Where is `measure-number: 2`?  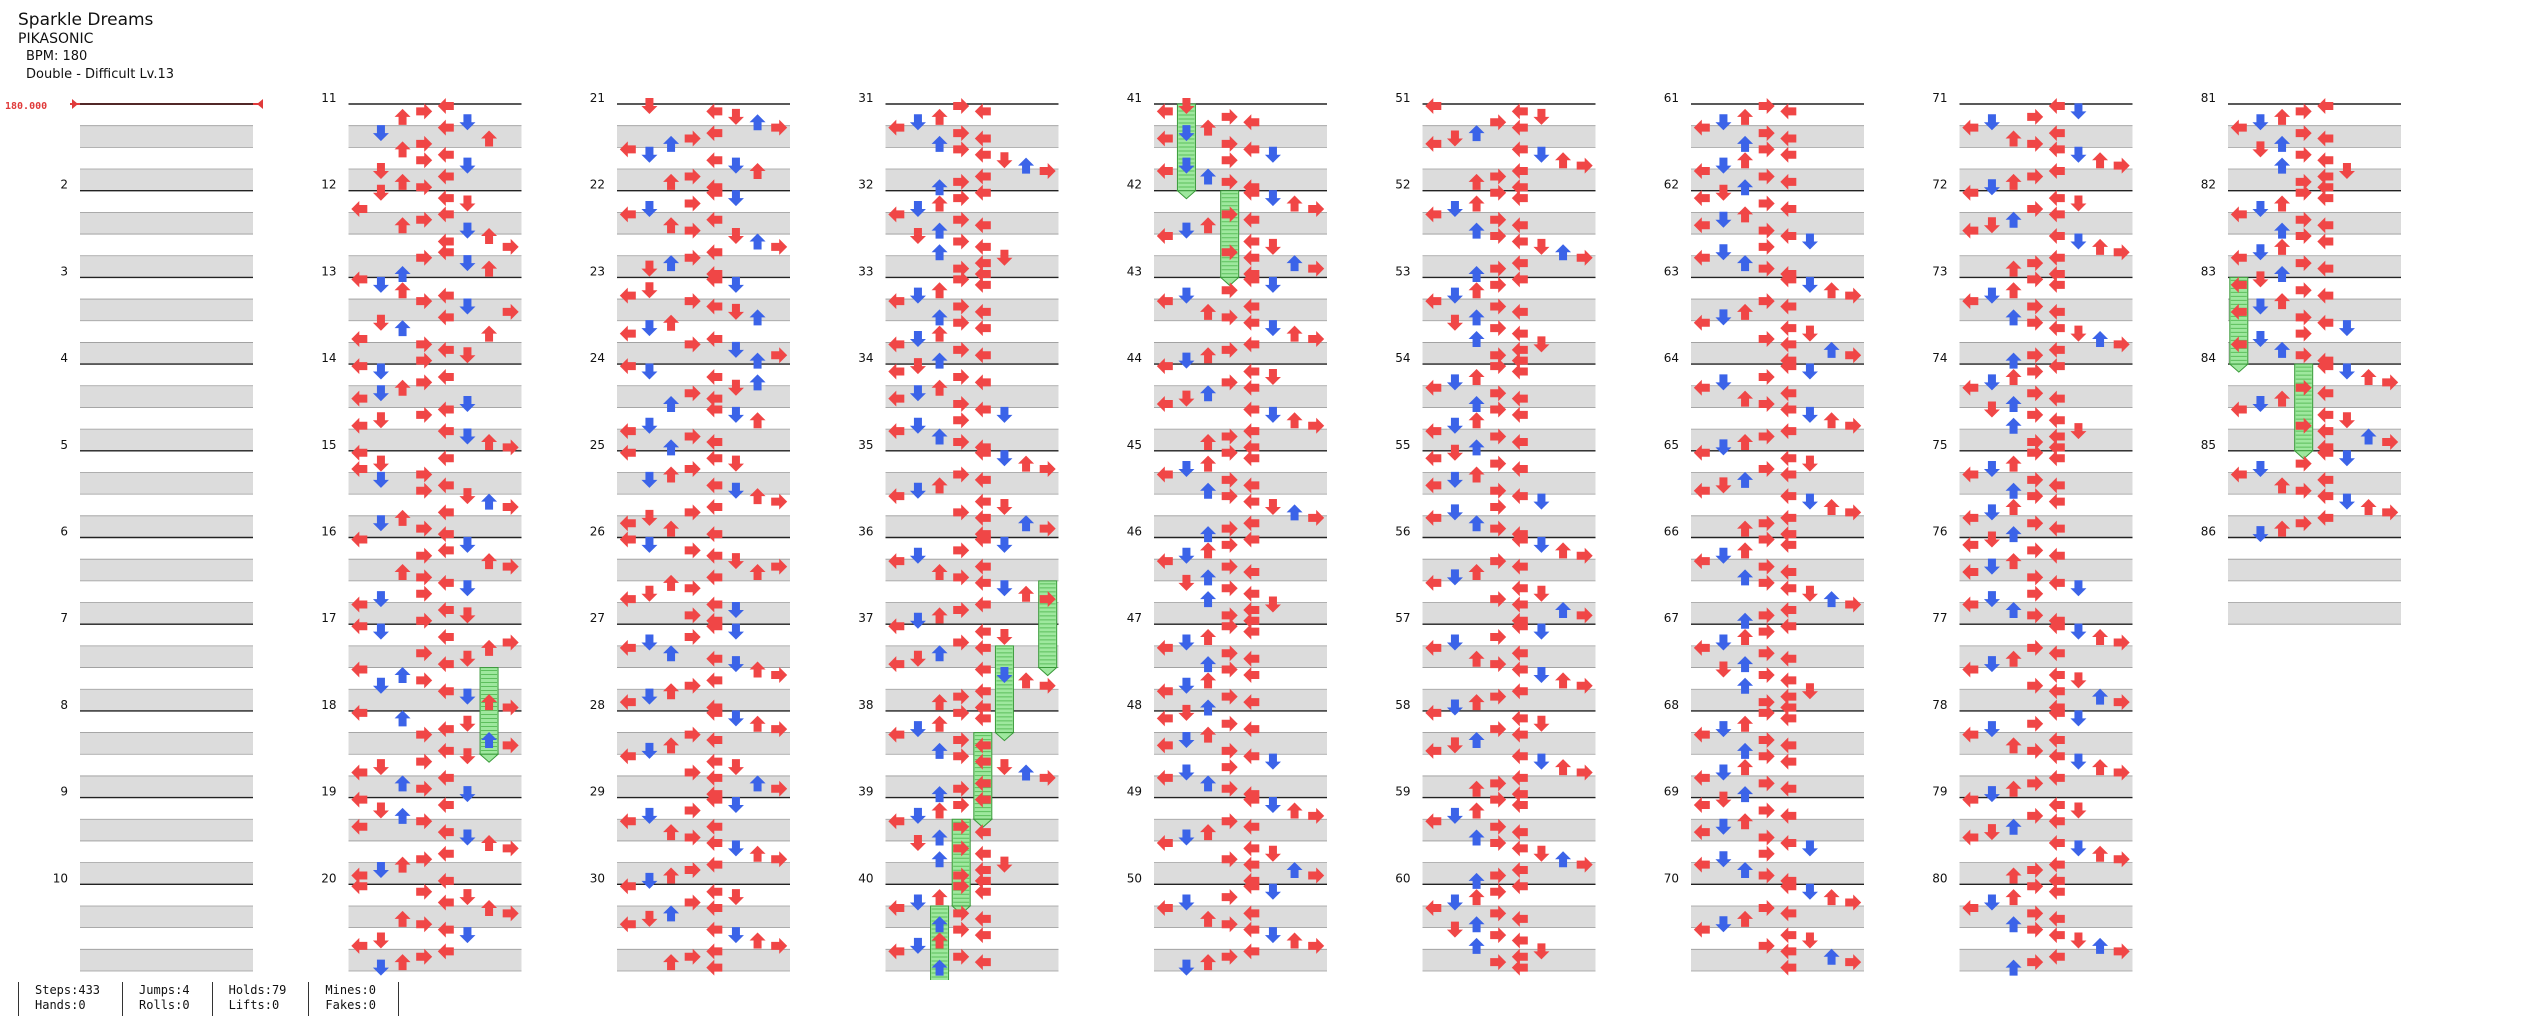
measure-number: 2 is located at coordinates (64, 185).